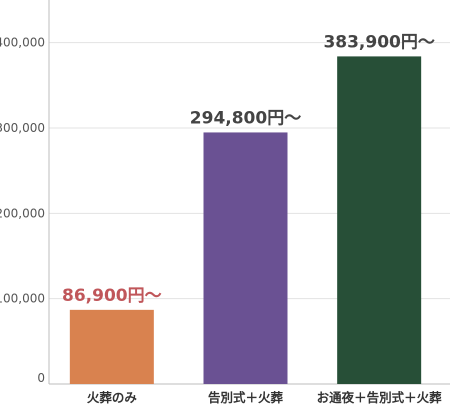 The width and height of the screenshot is (450, 406). I want to click on x-category-label: お通夜＋告別式＋火葬, so click(380, 397).